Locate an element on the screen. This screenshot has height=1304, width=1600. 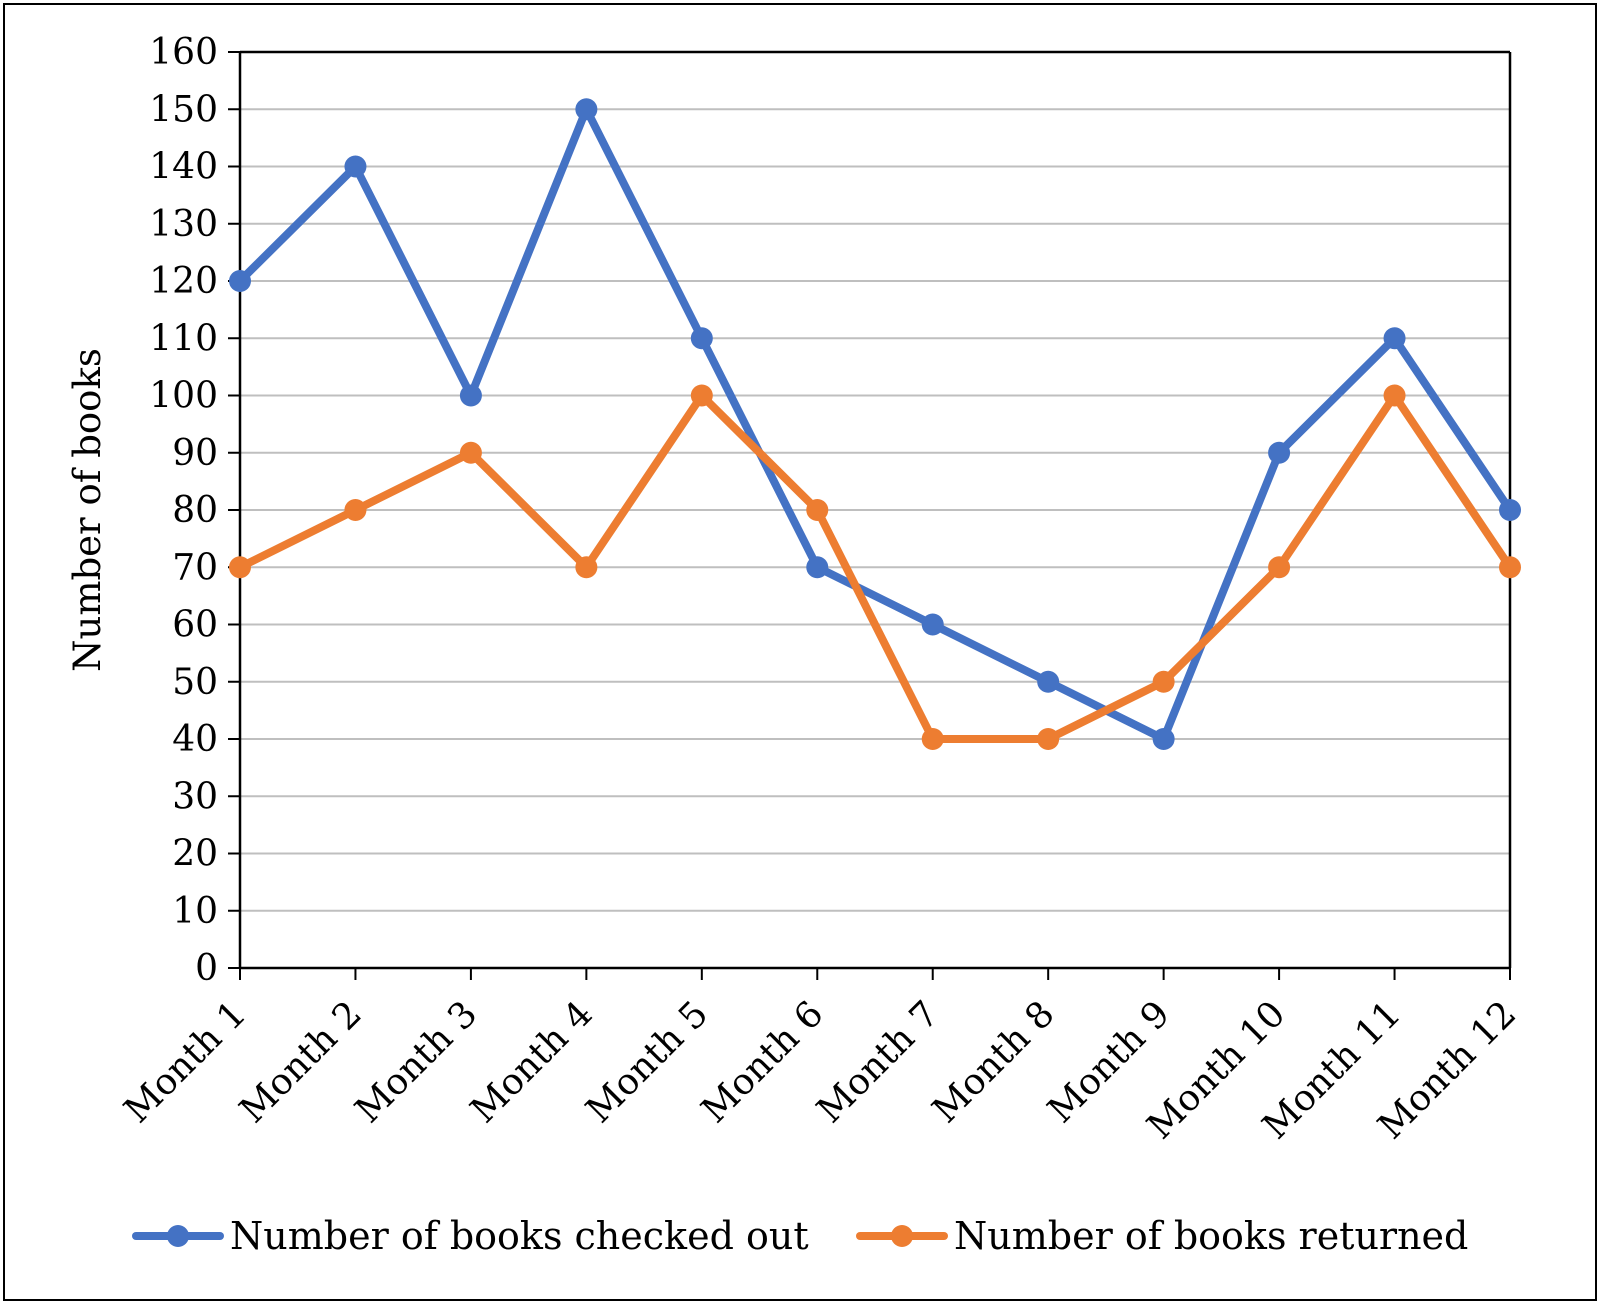
y-tick-label: 0 is located at coordinates (206, 968).